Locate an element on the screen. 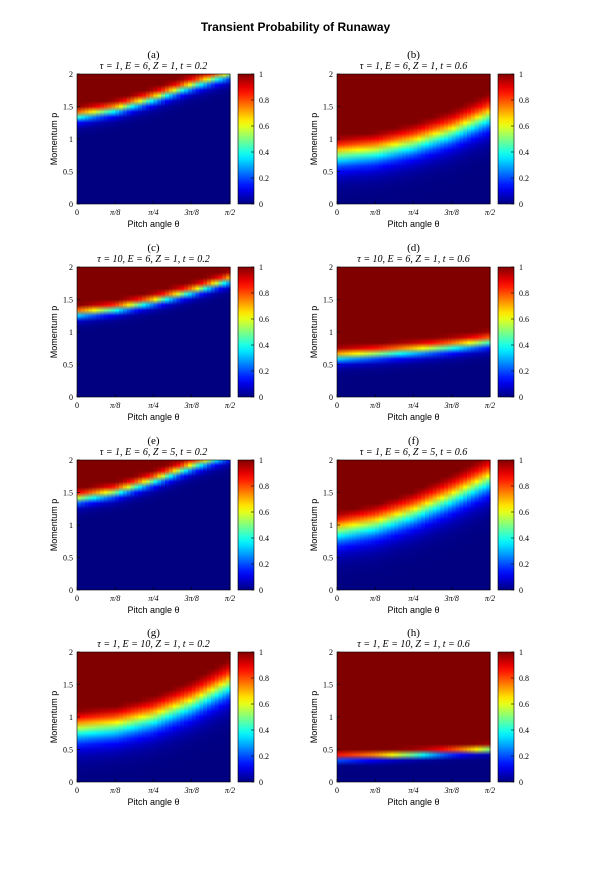 The height and width of the screenshot is (878, 591). panel-title: τ = 1, E = 6, Z = 5, t = 0.6 is located at coordinates (414, 452).